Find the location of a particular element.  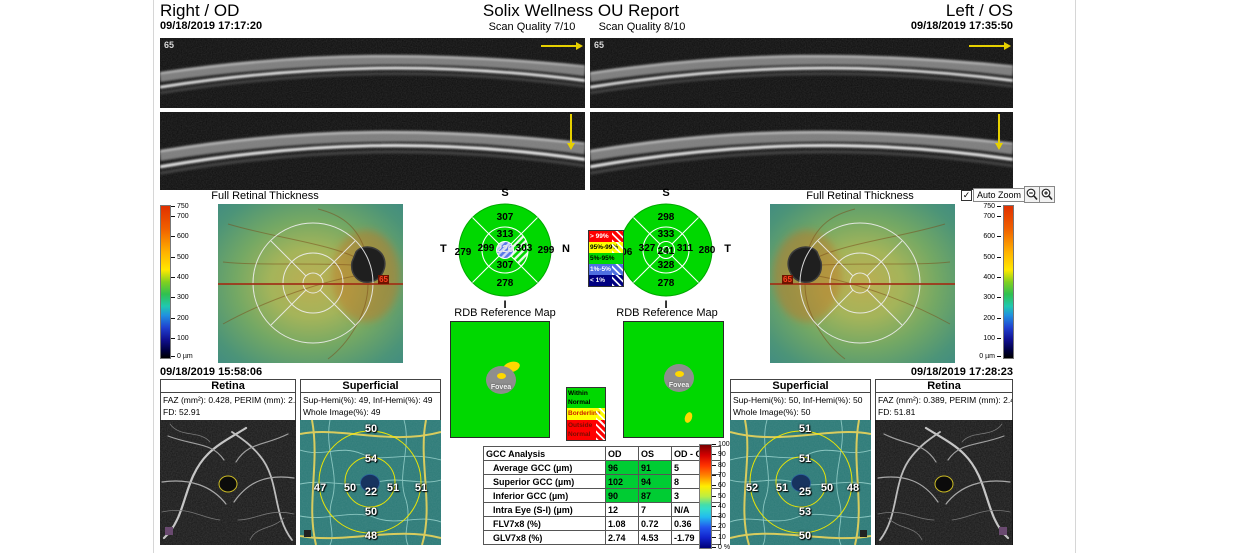

os-thickness-colorbar: 750 700 600 500 400 300 200 100 0 µm is located at coordinates (988, 284).